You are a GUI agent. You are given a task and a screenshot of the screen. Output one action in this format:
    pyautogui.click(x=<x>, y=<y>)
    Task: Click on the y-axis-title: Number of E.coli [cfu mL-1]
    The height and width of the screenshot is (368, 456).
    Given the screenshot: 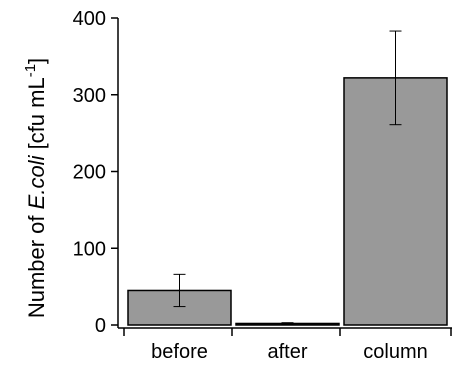 What is the action you would take?
    pyautogui.click(x=35, y=188)
    